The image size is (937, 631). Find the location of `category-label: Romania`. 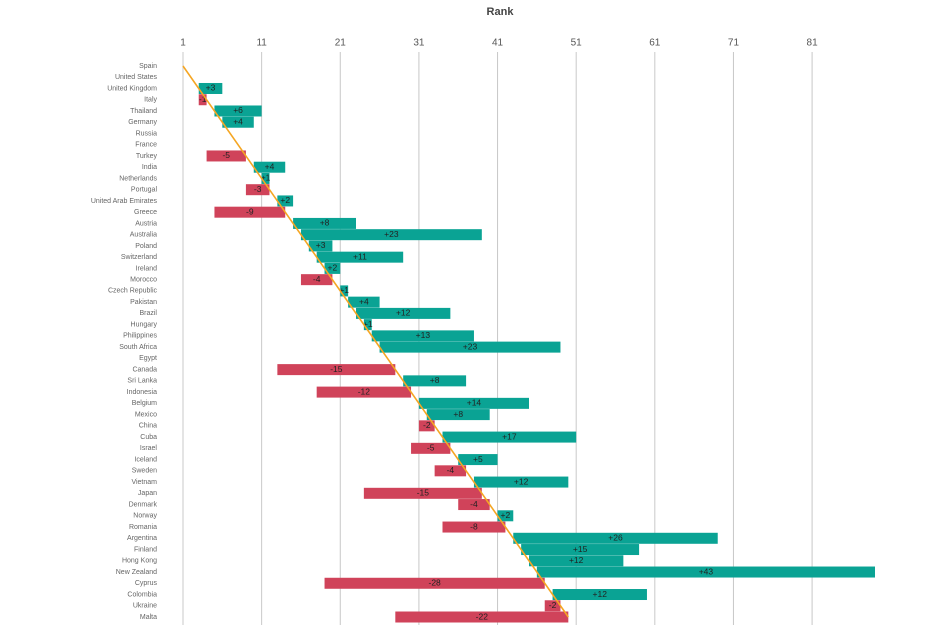

category-label: Romania is located at coordinates (143, 527).